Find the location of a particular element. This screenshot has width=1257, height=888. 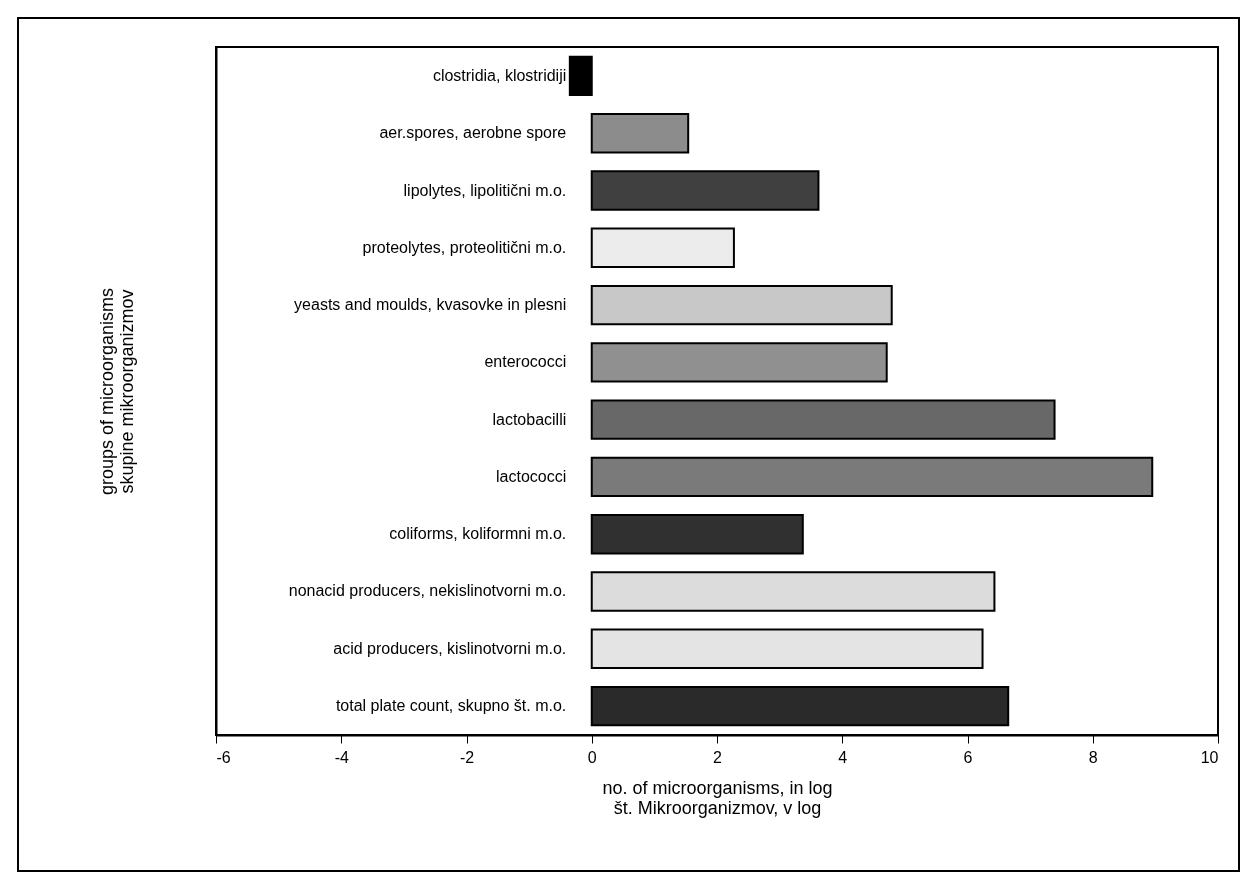

y-tick-label: aer.spores, aerobne spore is located at coordinates (473, 133).